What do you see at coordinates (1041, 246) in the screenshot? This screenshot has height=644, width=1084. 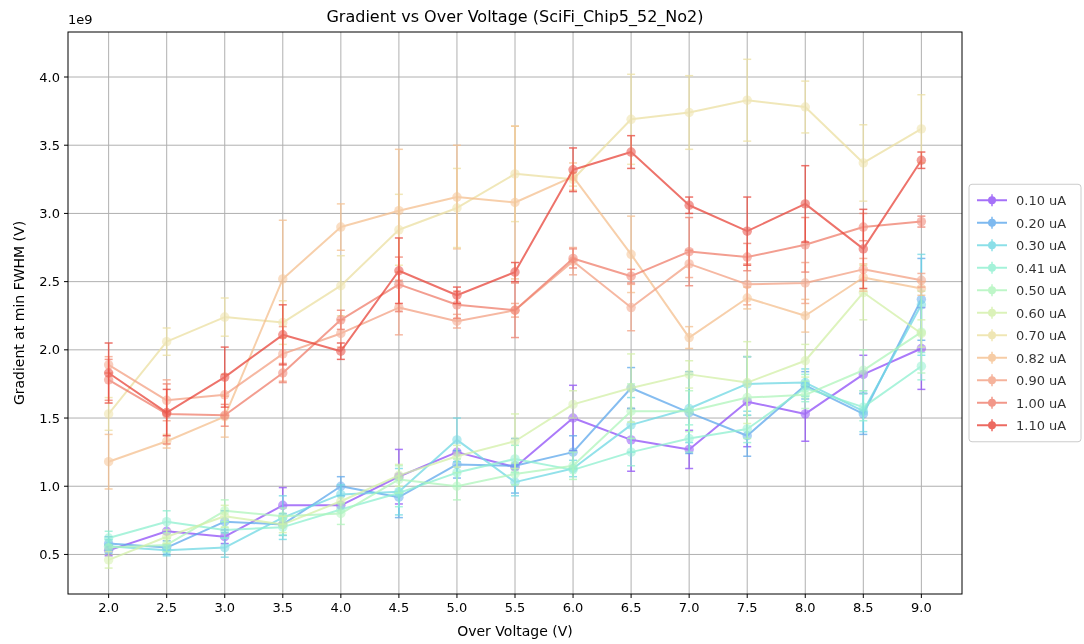 I see `legend-label: 0.30 uA` at bounding box center [1041, 246].